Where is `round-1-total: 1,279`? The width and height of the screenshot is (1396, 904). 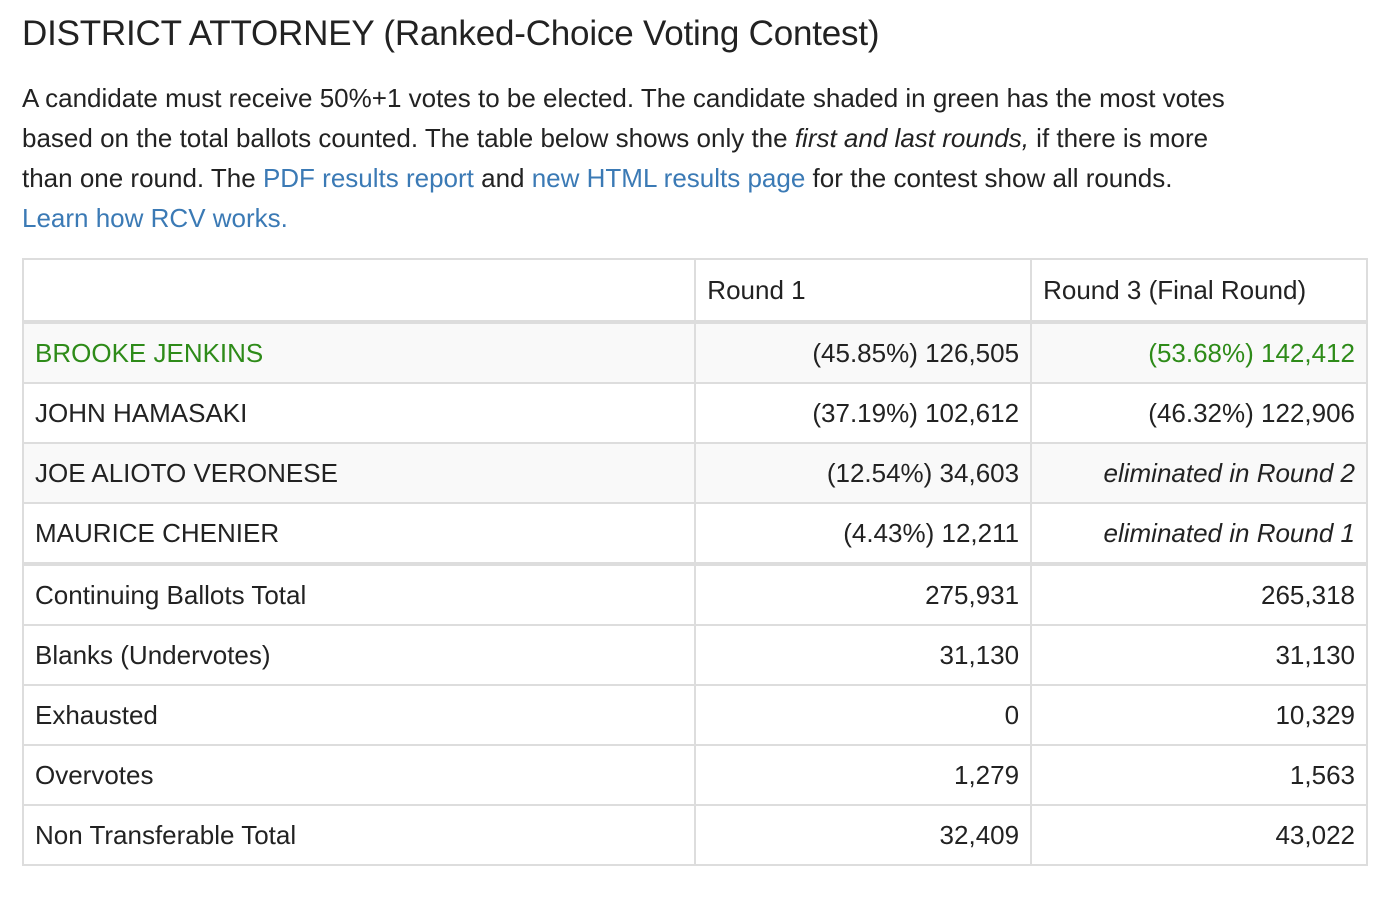
round-1-total: 1,279 is located at coordinates (863, 775).